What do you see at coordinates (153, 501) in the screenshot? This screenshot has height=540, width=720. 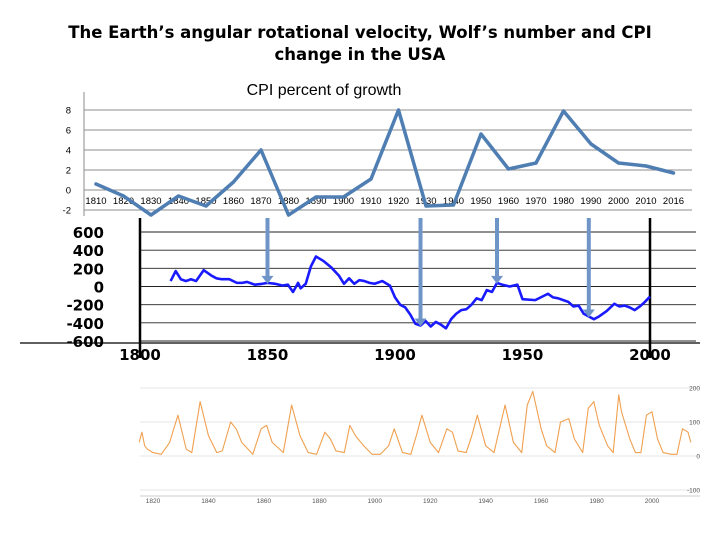 I see `wolf-x-tick-label: 1820` at bounding box center [153, 501].